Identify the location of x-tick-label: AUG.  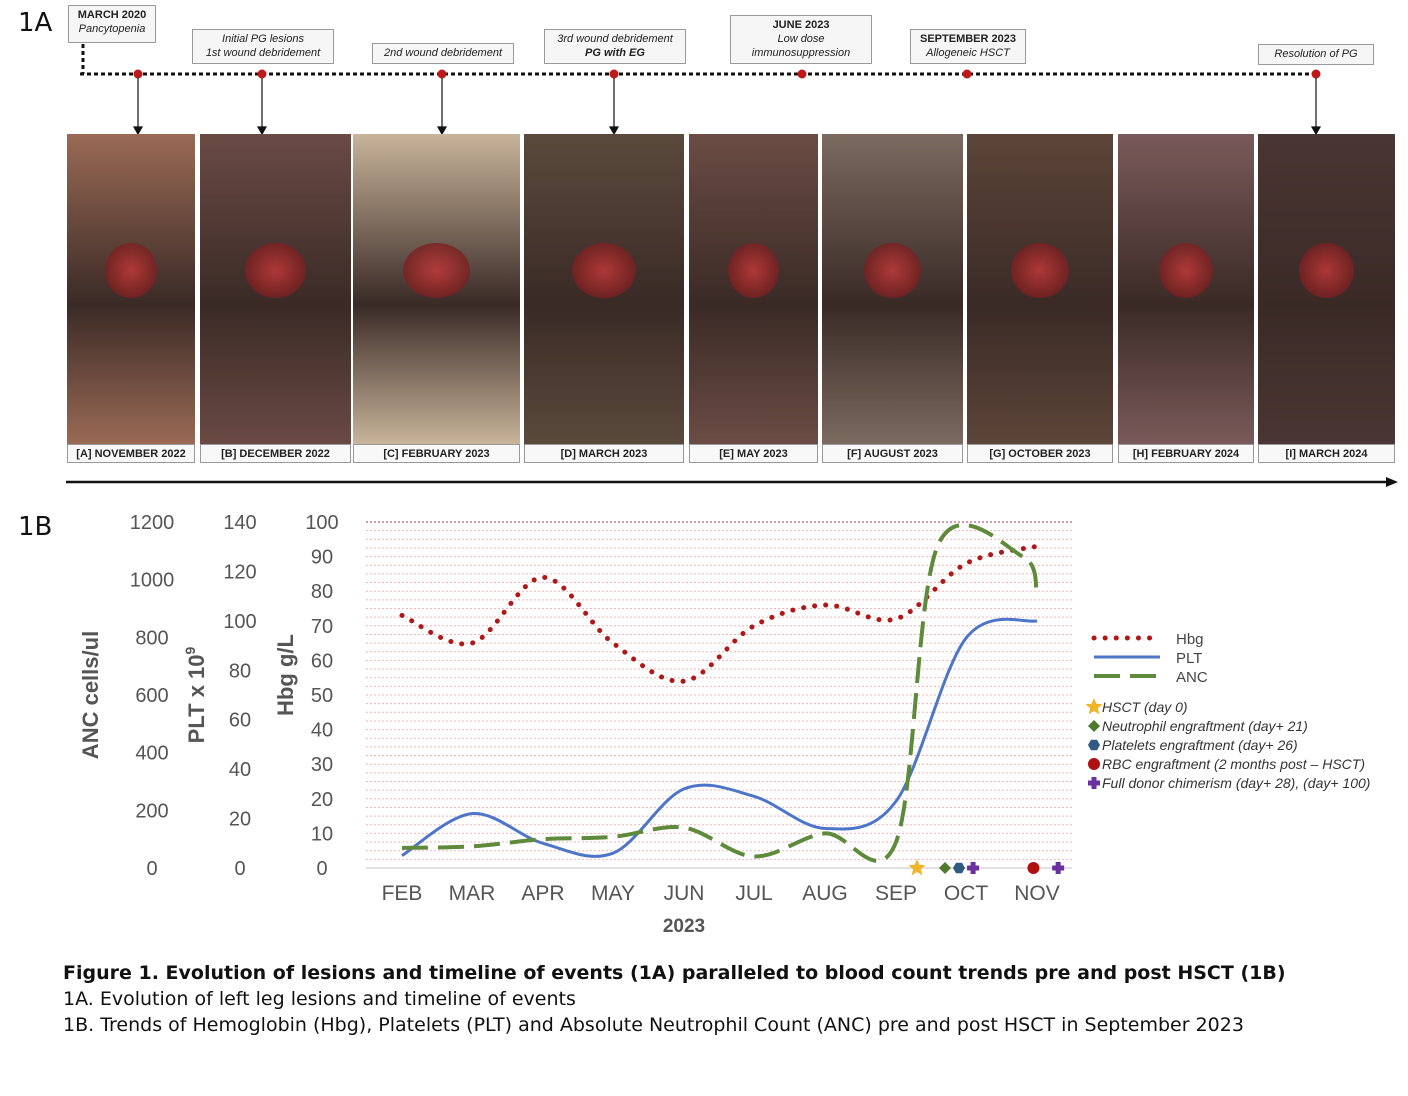
(825, 893).